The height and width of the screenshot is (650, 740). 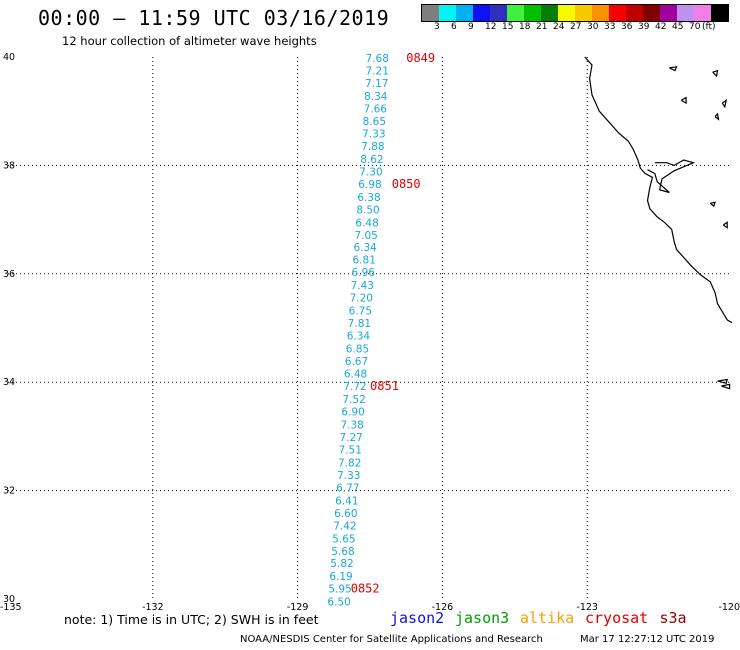 I want to click on wave-height-value: 6.96, so click(x=364, y=273).